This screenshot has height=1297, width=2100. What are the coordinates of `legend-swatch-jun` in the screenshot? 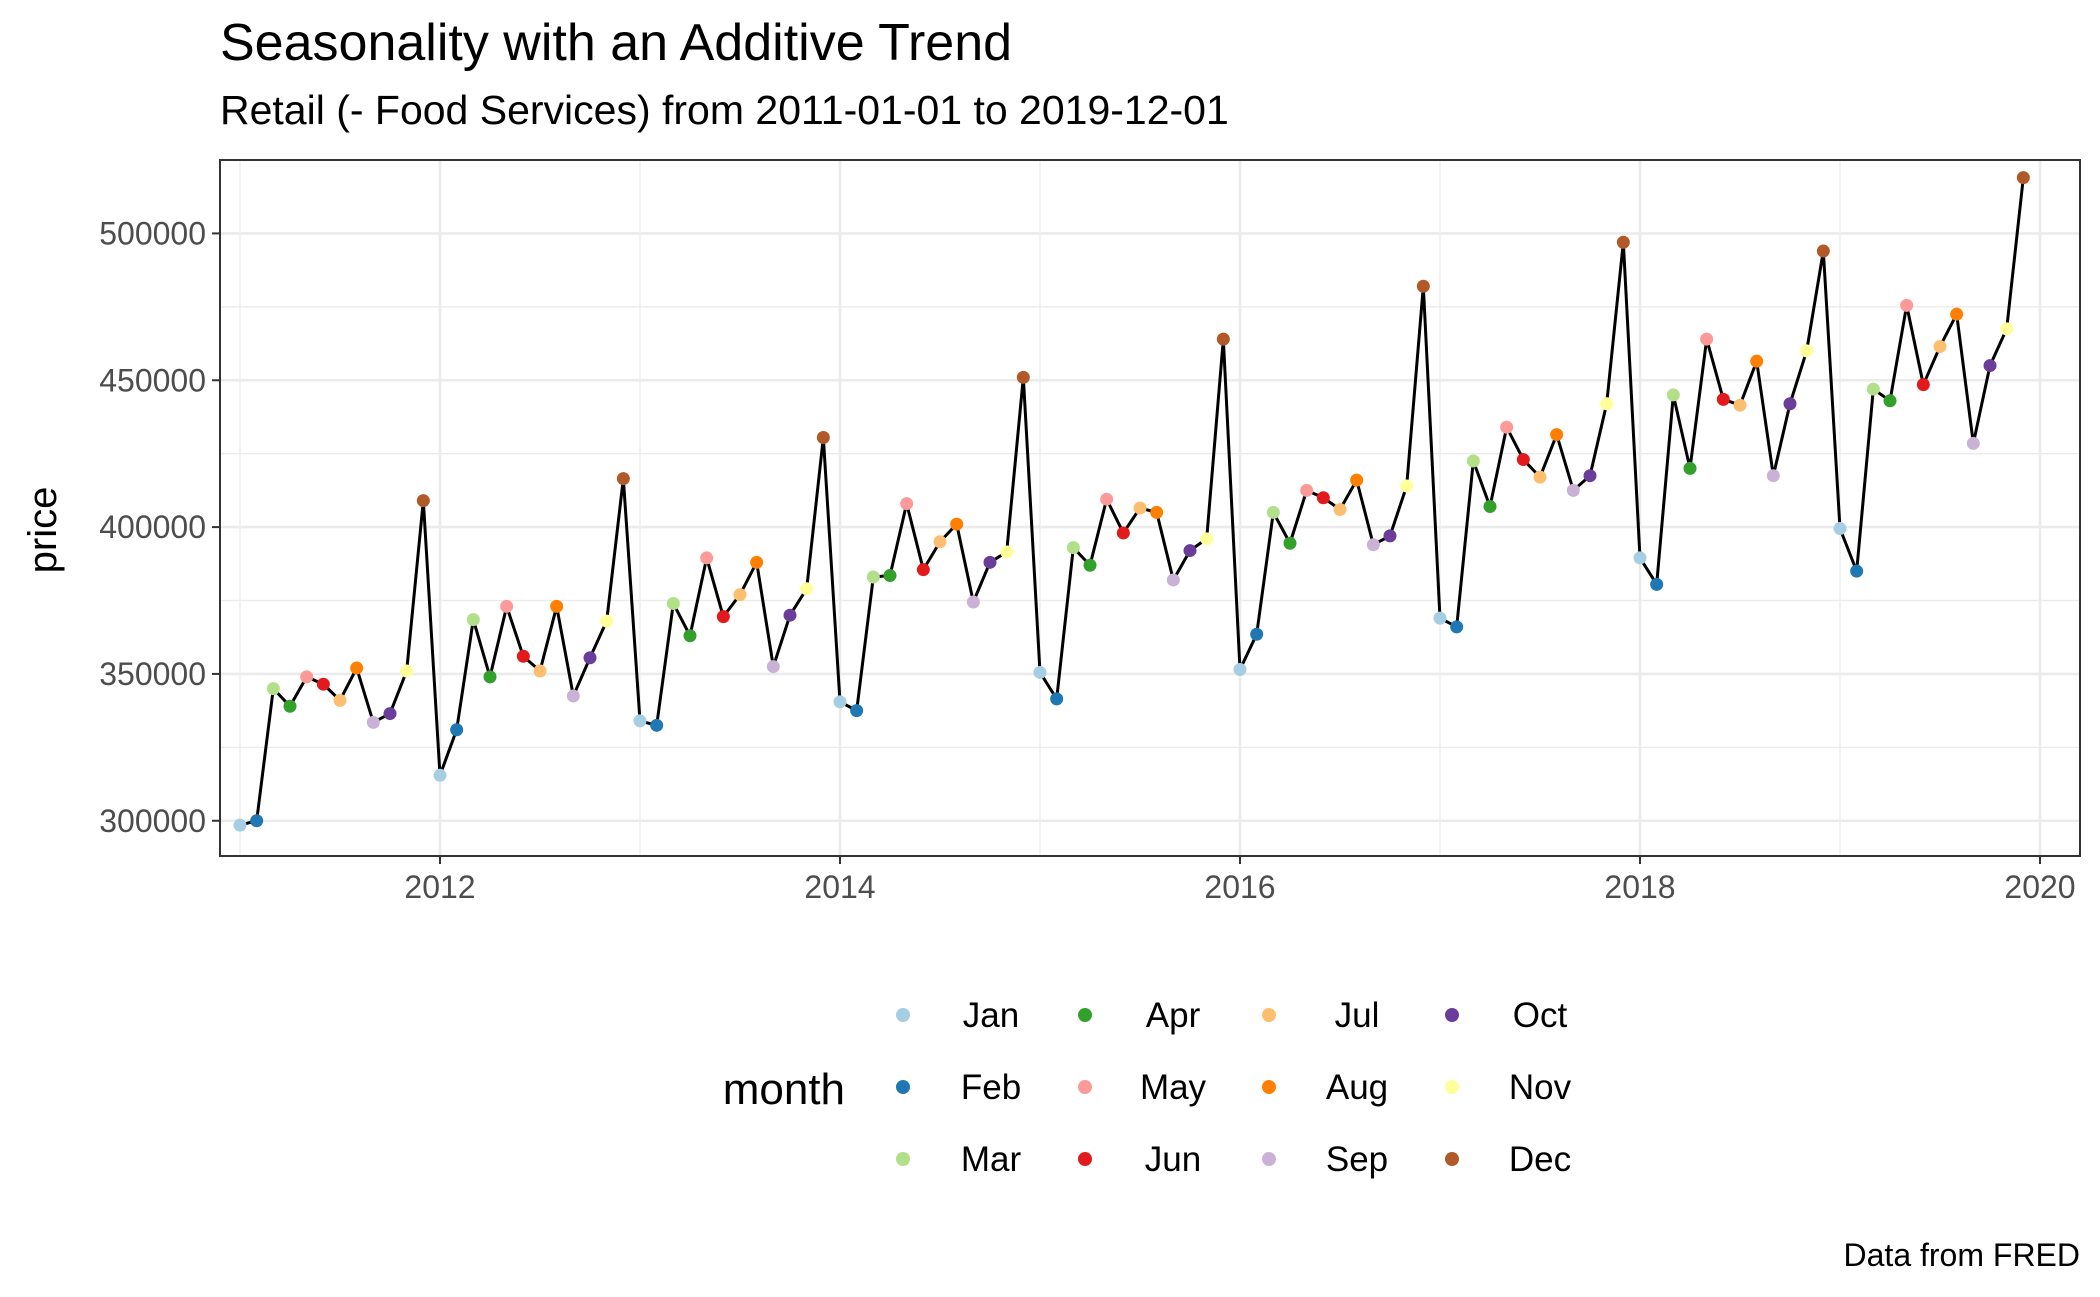 It's located at (1085, 1159).